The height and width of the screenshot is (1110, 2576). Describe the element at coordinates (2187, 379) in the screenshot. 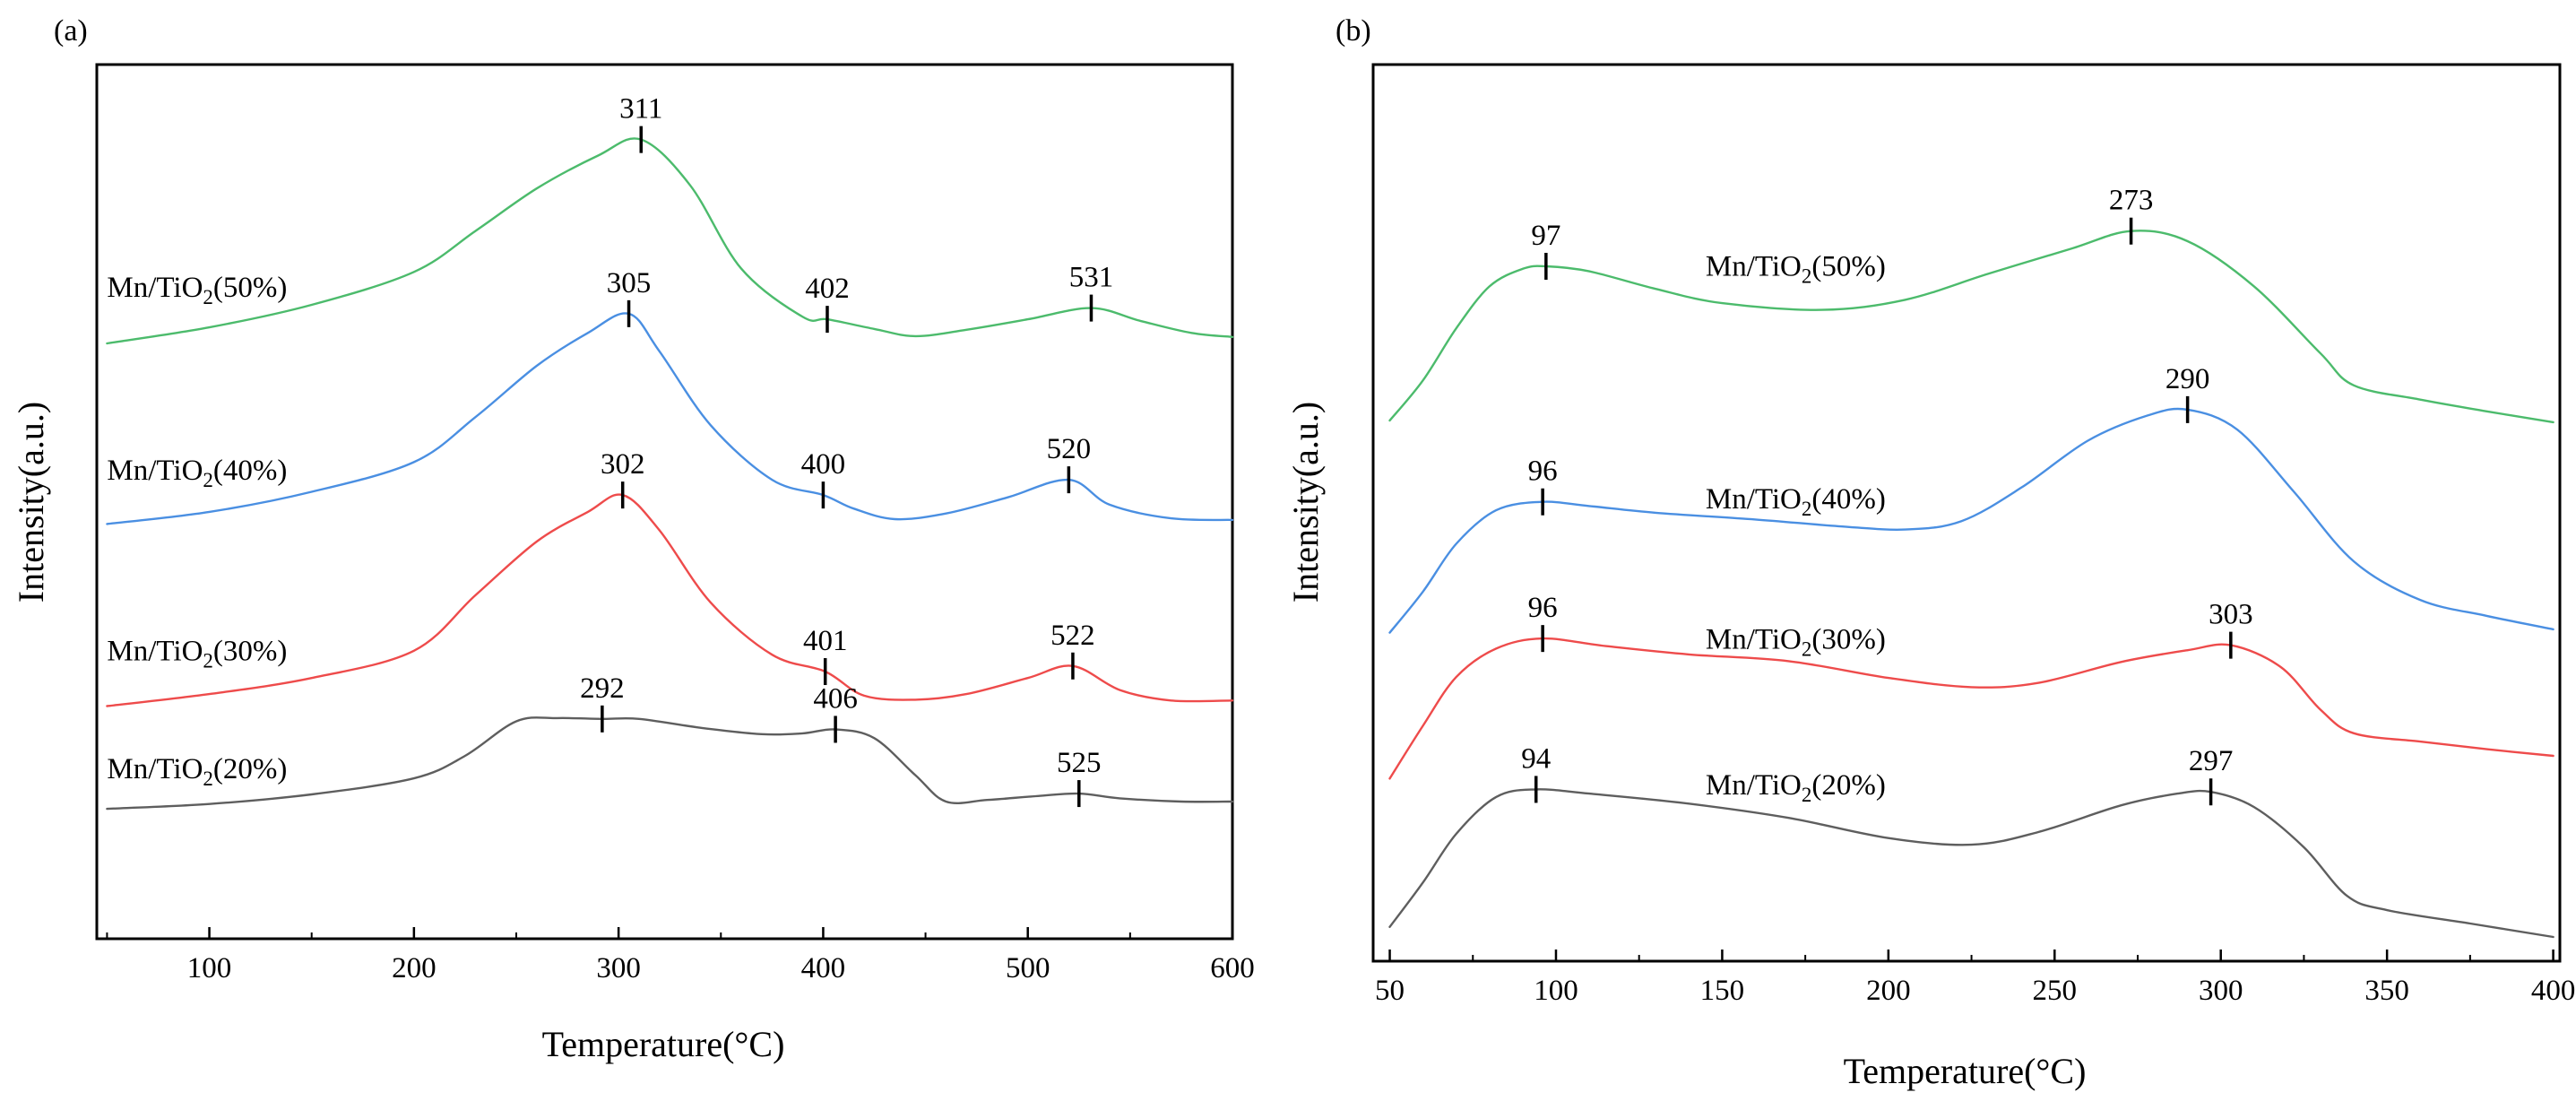

I see `panel-b-peak-label: 290` at that location.